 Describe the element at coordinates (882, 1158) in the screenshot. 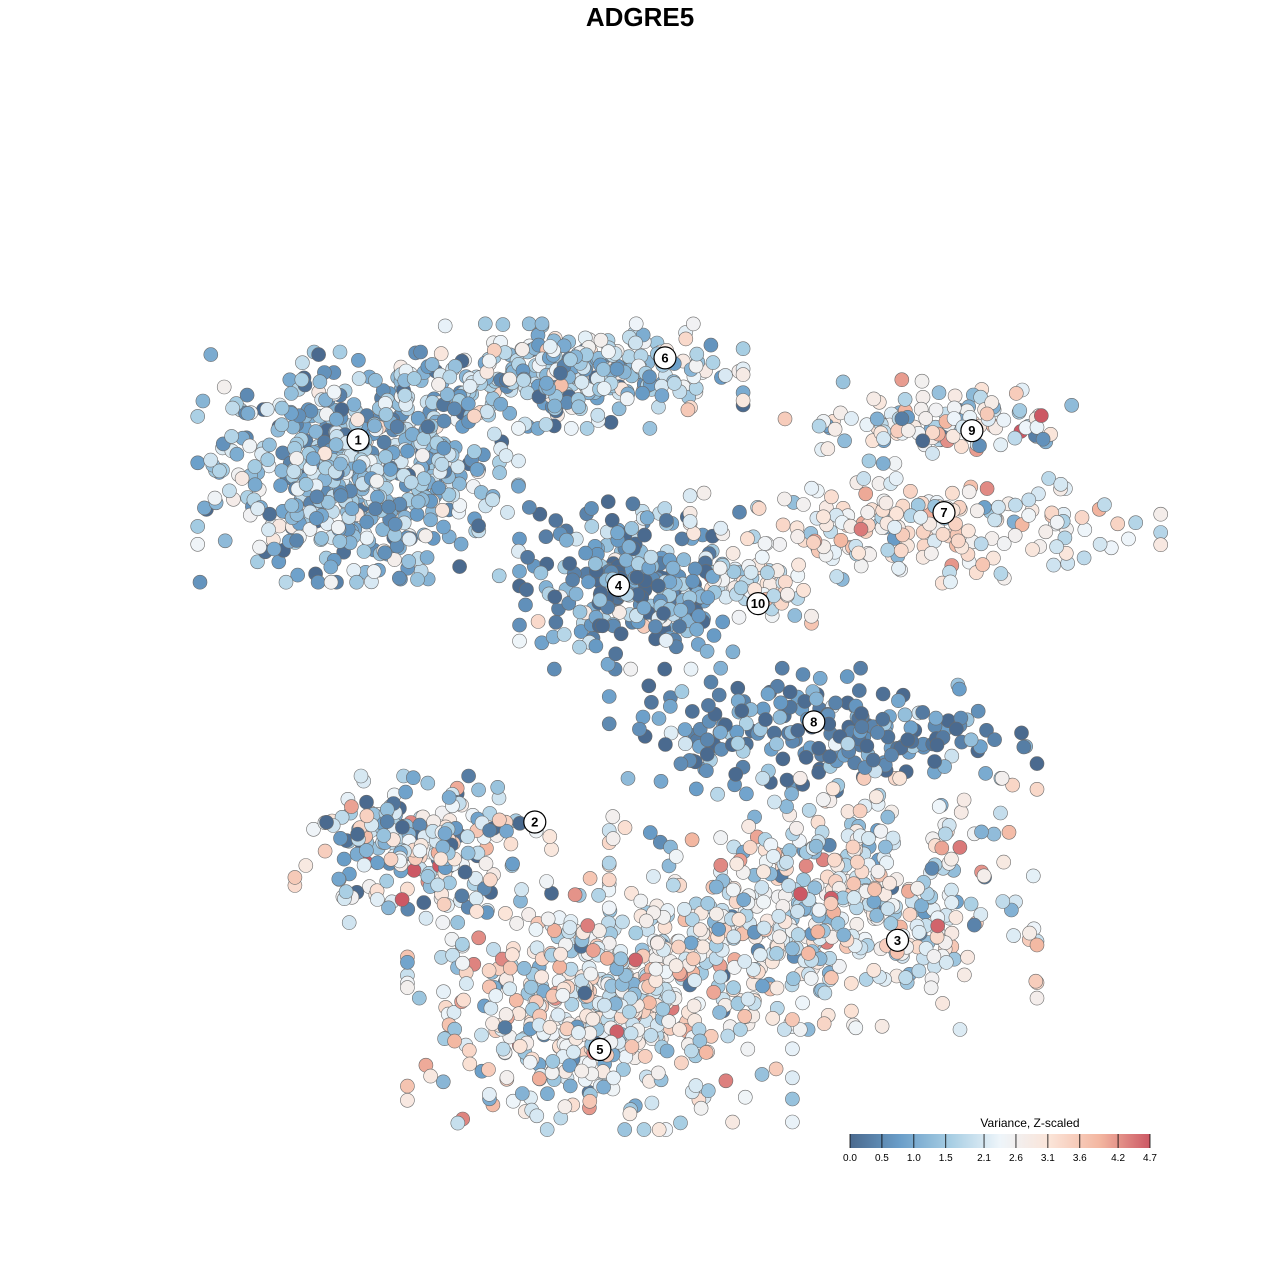

I see `colorbar-tick-label: 0.5` at that location.